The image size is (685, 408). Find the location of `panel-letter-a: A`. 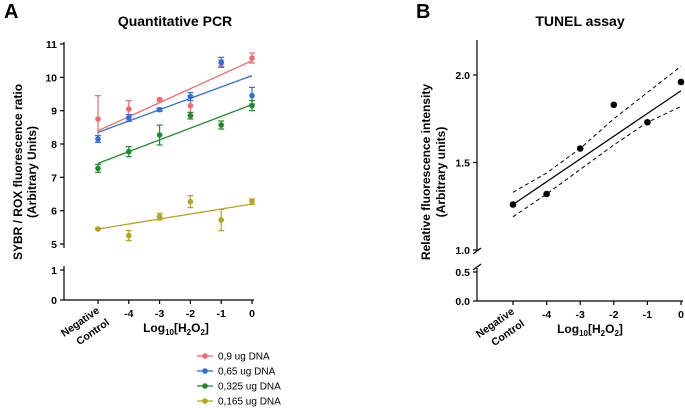

panel-letter-a: A is located at coordinates (11, 12).